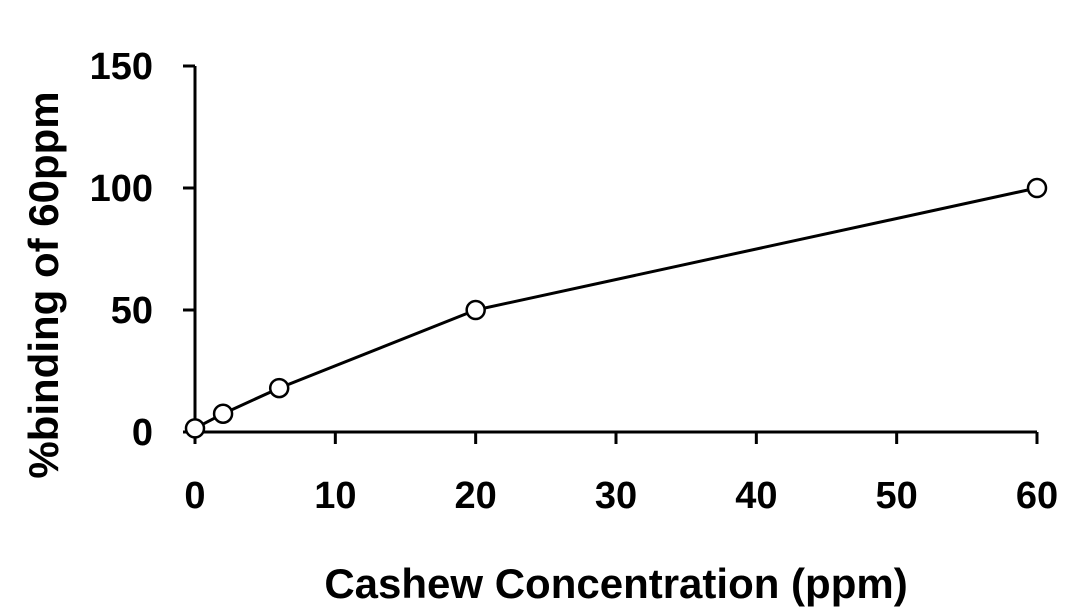 This screenshot has width=1086, height=616. I want to click on x-tick-label: 20, so click(476, 496).